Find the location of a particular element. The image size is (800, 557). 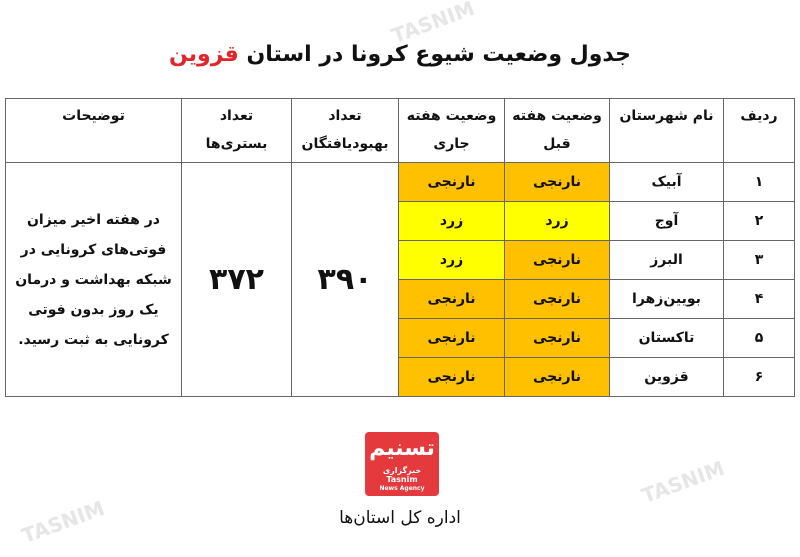

header-name: نام شهرستان is located at coordinates (666, 130).